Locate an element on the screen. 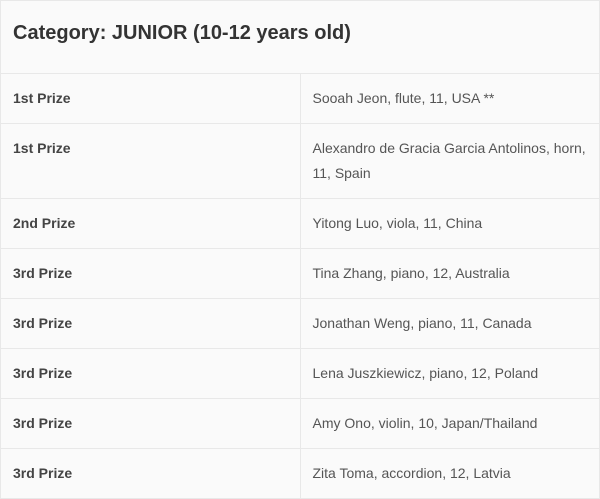  winner-cell: Jonathan Weng, piano, 11, Canada is located at coordinates (449, 323).